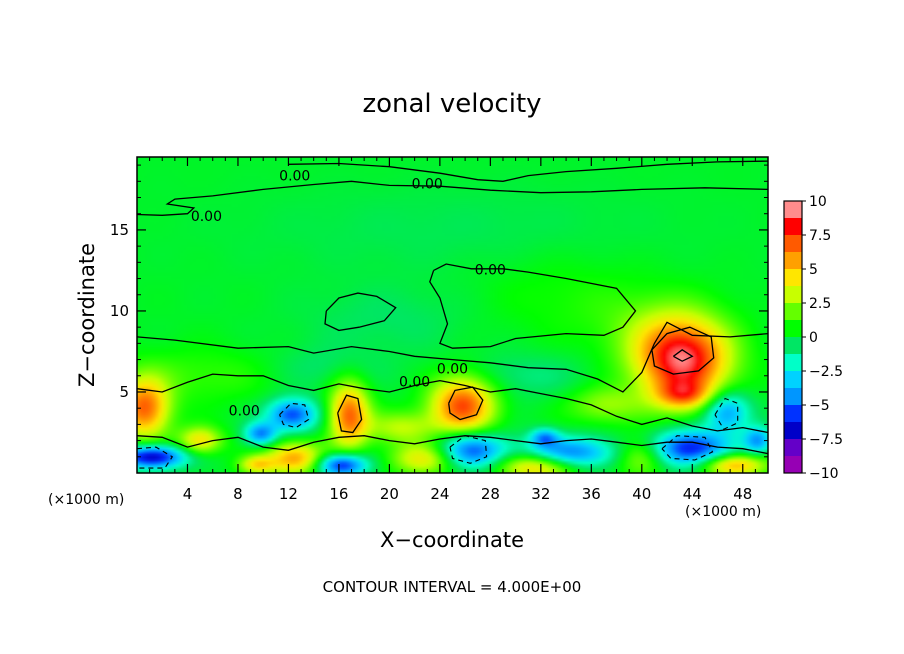 Image resolution: width=904 pixels, height=654 pixels. I want to click on colorbar: 10 7.5 5 2.5 0 −2.5 −5 −7.5 −10, so click(813, 338).